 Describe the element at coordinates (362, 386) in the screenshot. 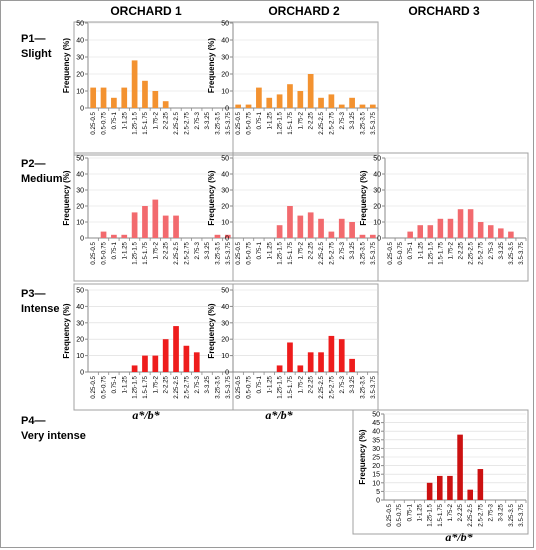

I see `x-tick-label: 3.25-3.5` at that location.